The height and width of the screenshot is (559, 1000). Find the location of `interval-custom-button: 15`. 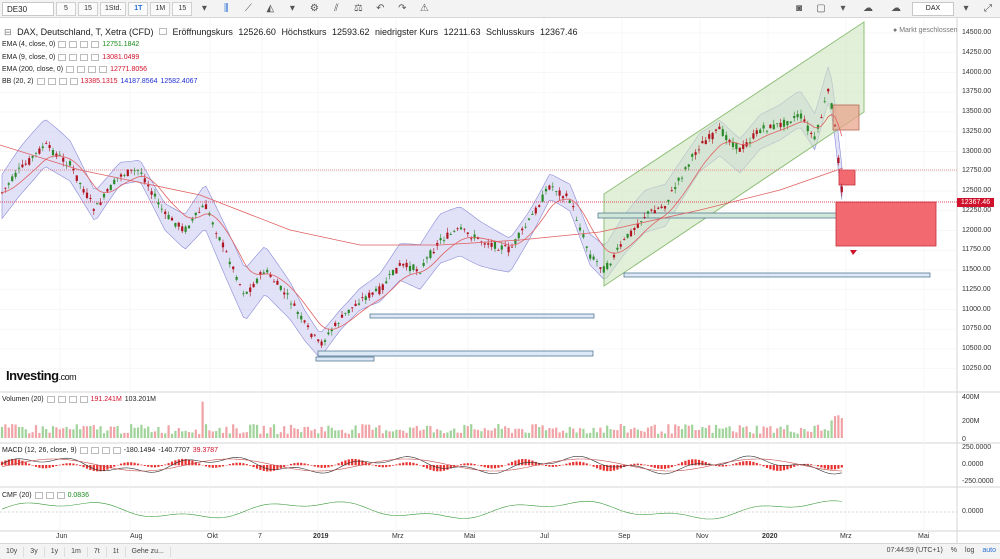

interval-custom-button: 15 is located at coordinates (182, 8).